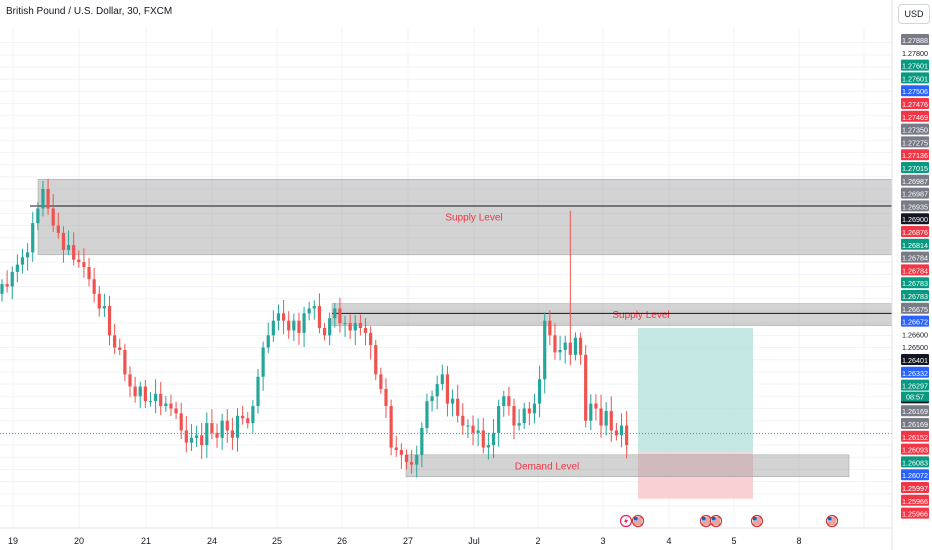 This screenshot has height=550, width=932. What do you see at coordinates (729, 521) in the screenshot?
I see `events` at bounding box center [729, 521].